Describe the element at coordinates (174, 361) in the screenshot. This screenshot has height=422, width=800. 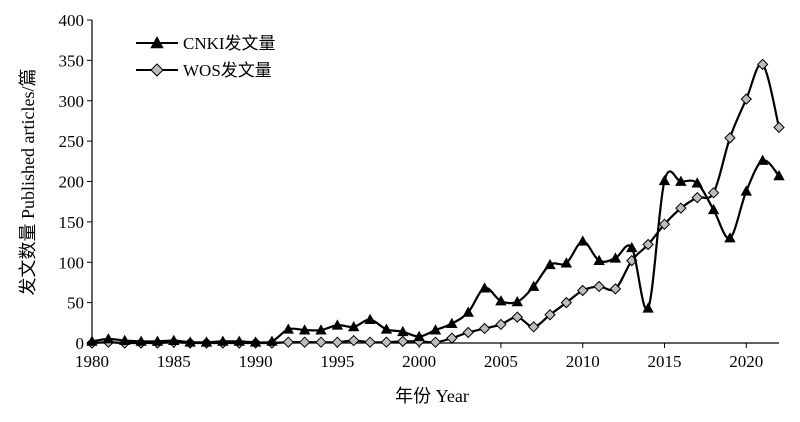
I see `x-tick-label: 1985` at that location.